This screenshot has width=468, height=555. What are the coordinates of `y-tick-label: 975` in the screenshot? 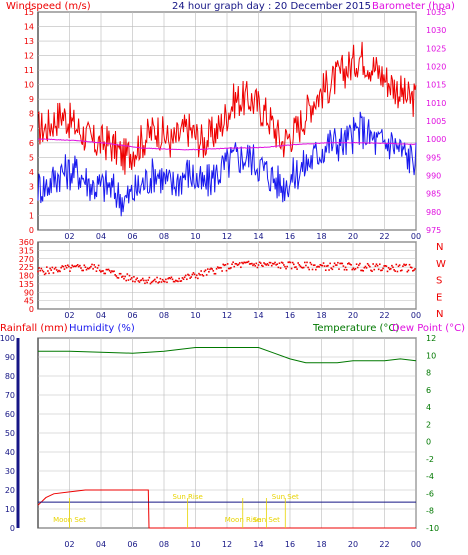 It's located at (433, 230).